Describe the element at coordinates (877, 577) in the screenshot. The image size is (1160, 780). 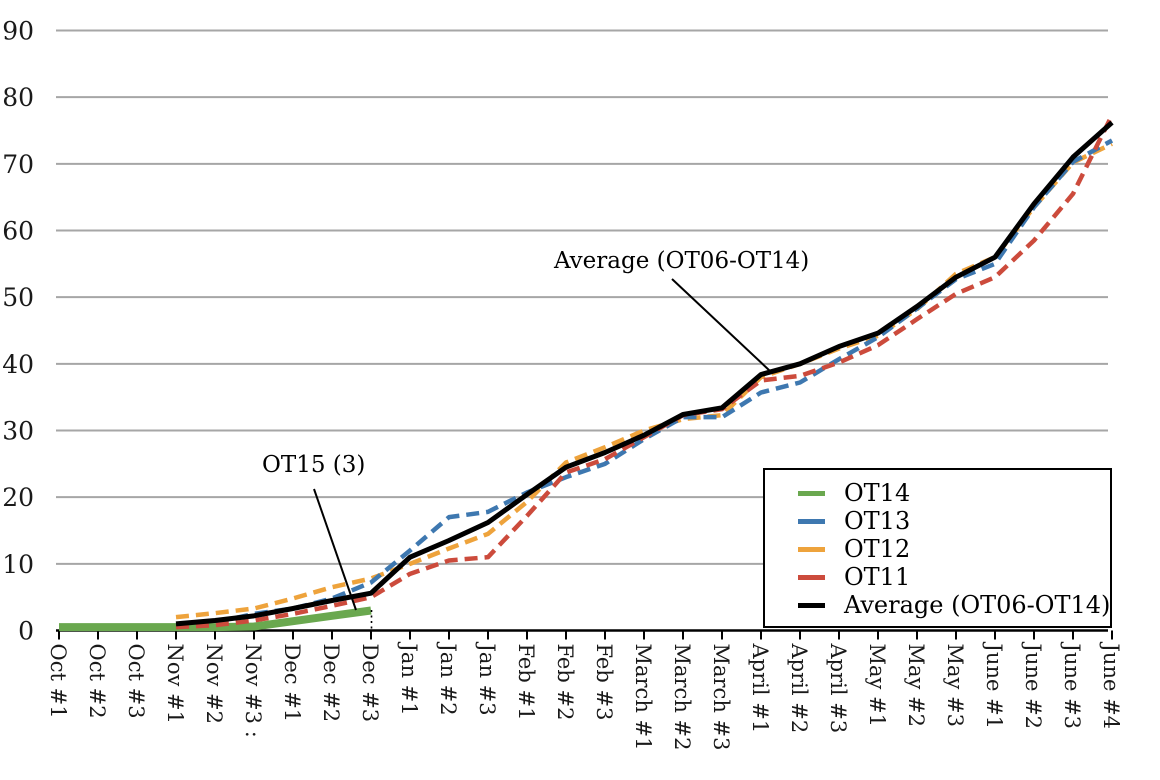
I see `legend-label: OT11` at that location.